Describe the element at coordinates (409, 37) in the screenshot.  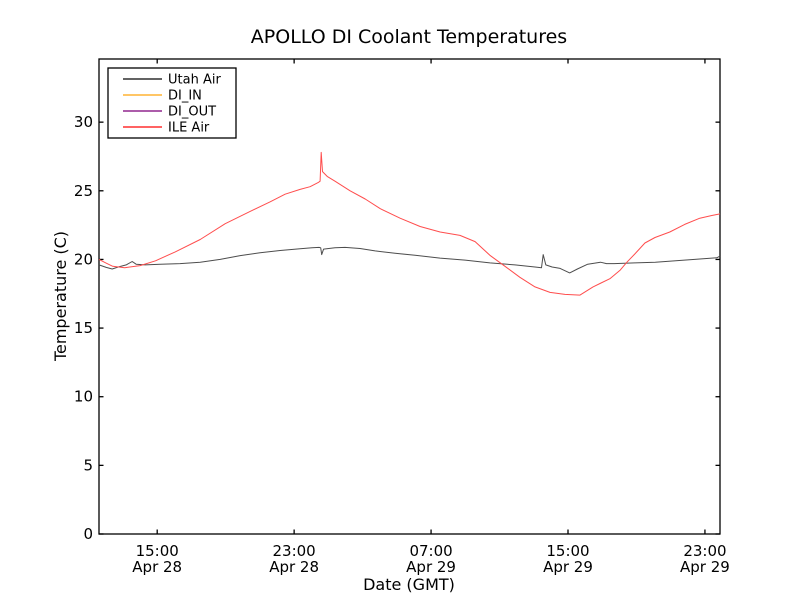
I see `chart-title: APOLLO DI Coolant Temperatures` at that location.